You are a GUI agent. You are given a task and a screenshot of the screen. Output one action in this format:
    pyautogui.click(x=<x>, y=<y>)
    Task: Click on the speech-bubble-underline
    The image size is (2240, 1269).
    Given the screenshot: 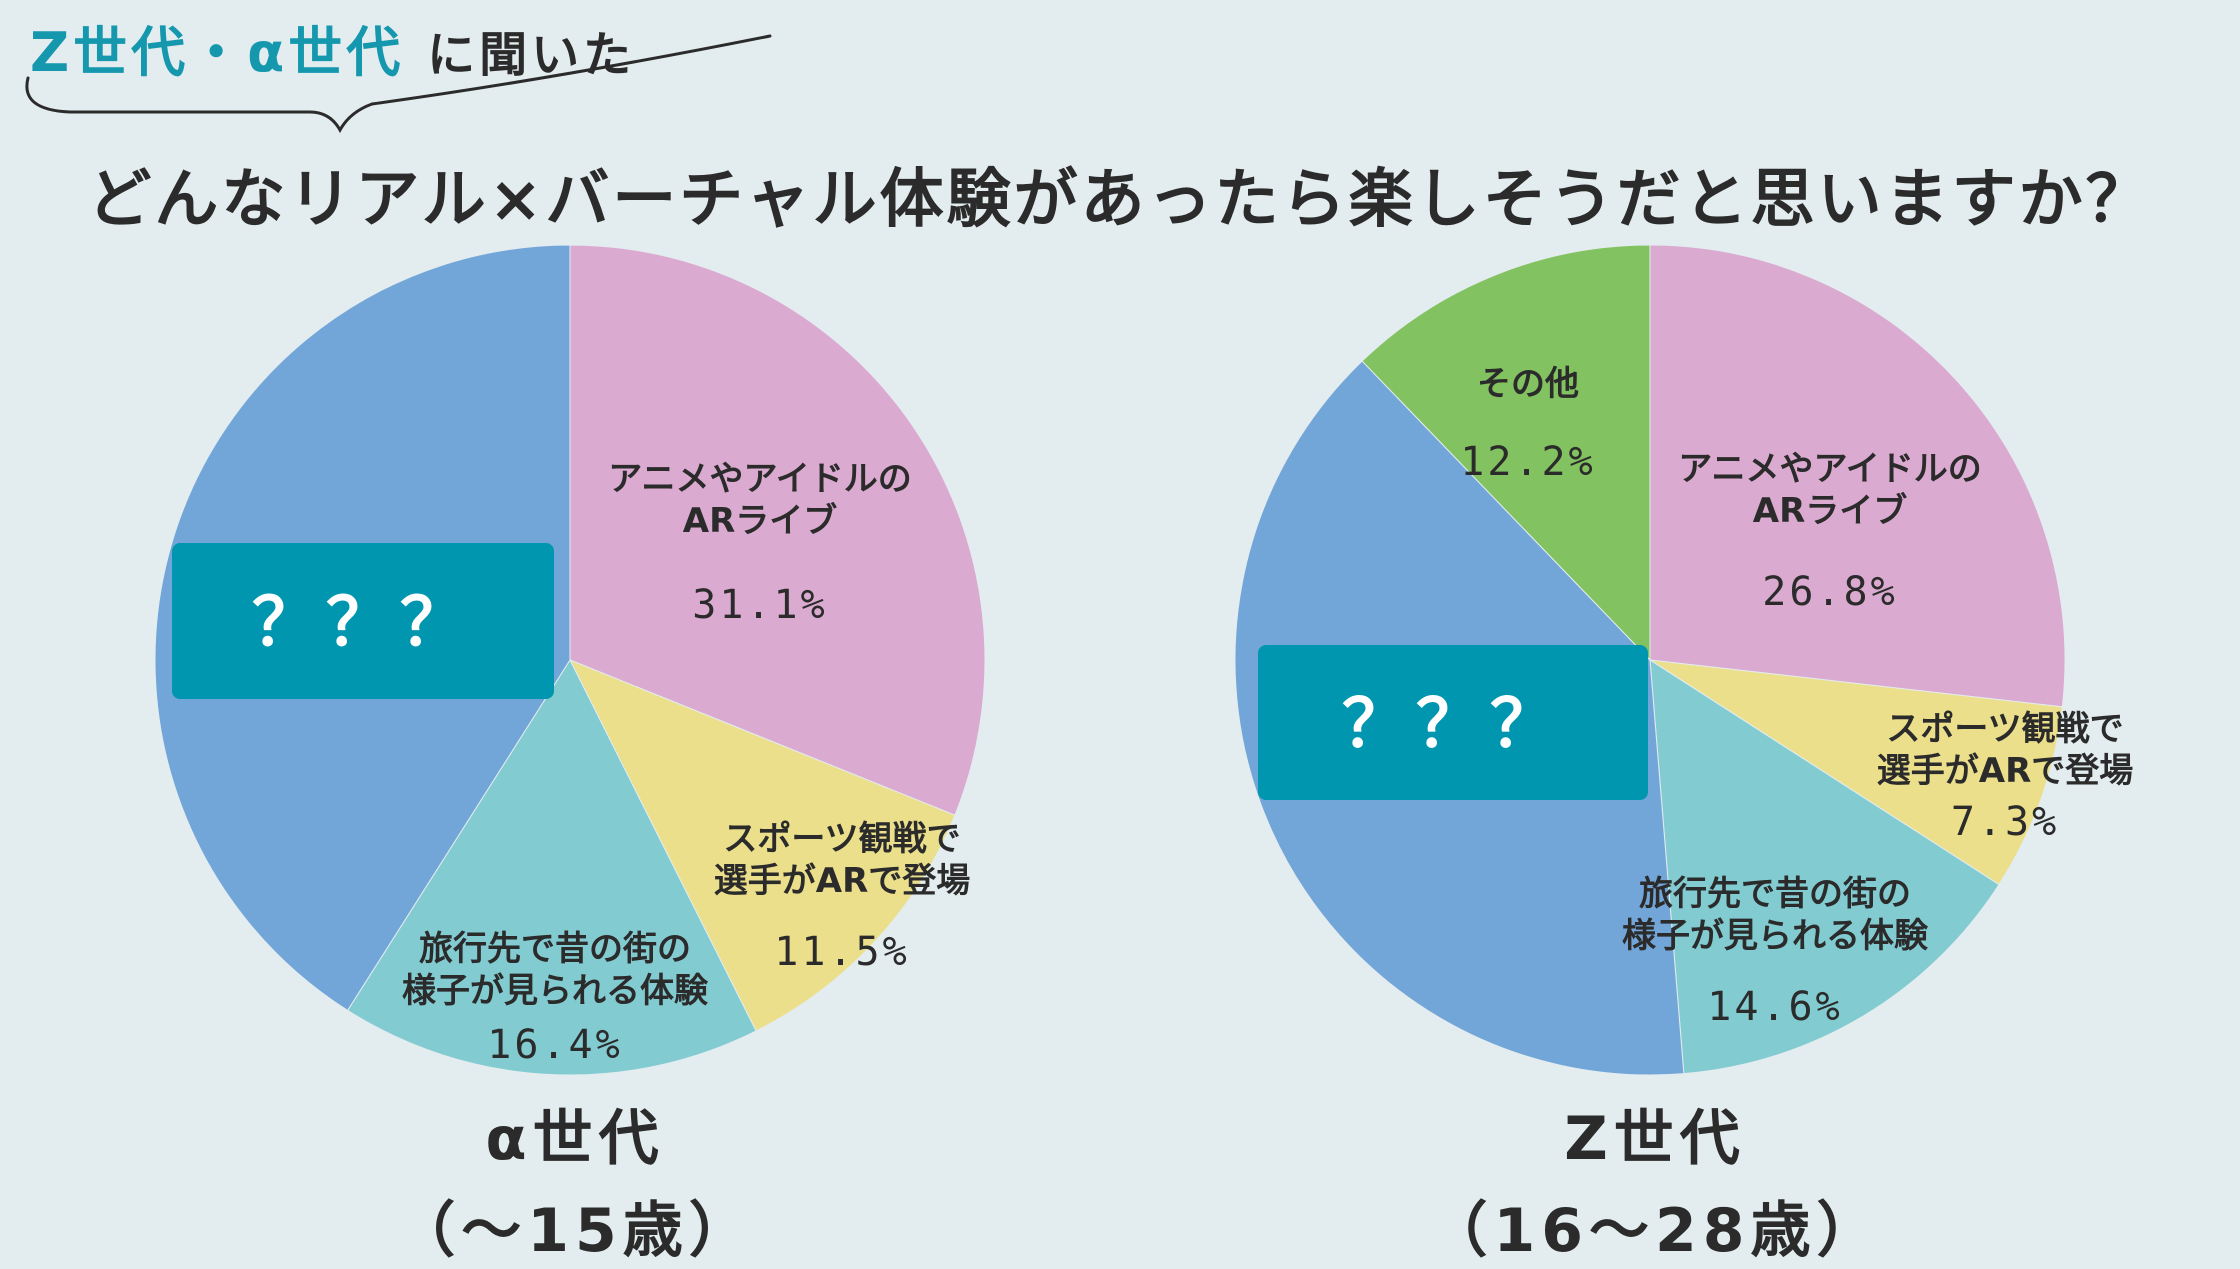 What is the action you would take?
    pyautogui.click(x=398, y=84)
    